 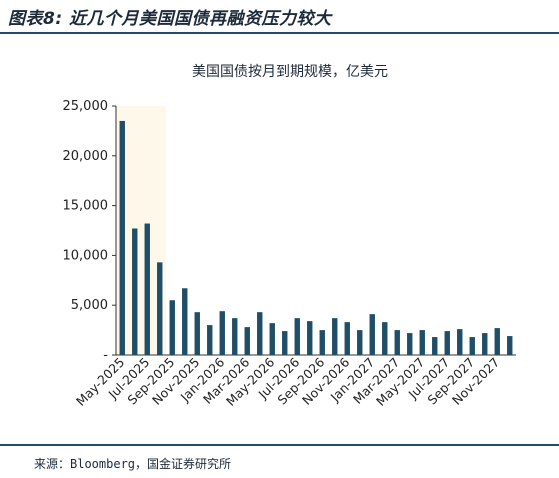 I want to click on y-tick-label: 5,000, so click(x=89, y=305).